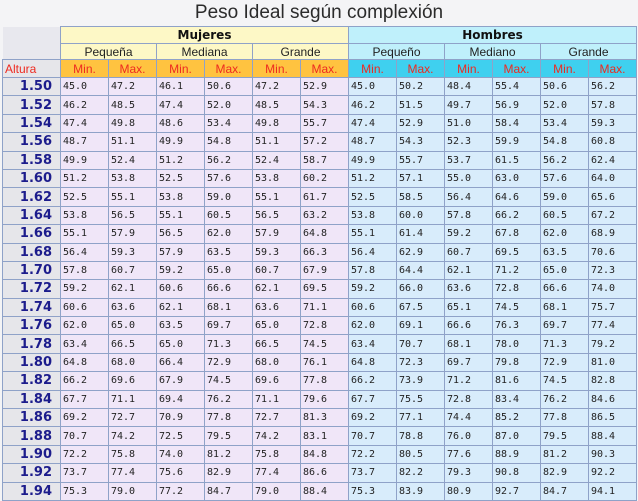 Image resolution: width=638 pixels, height=501 pixels. I want to click on size-header-men-small: Pequeño, so click(396, 51).